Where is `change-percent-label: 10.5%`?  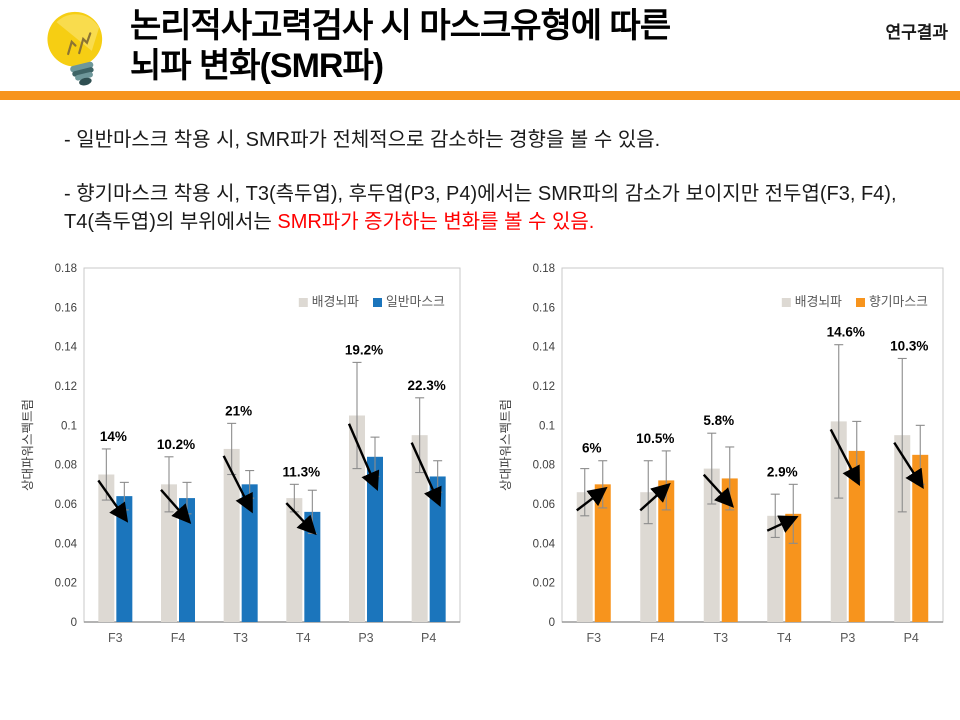
change-percent-label: 10.5% is located at coordinates (655, 438).